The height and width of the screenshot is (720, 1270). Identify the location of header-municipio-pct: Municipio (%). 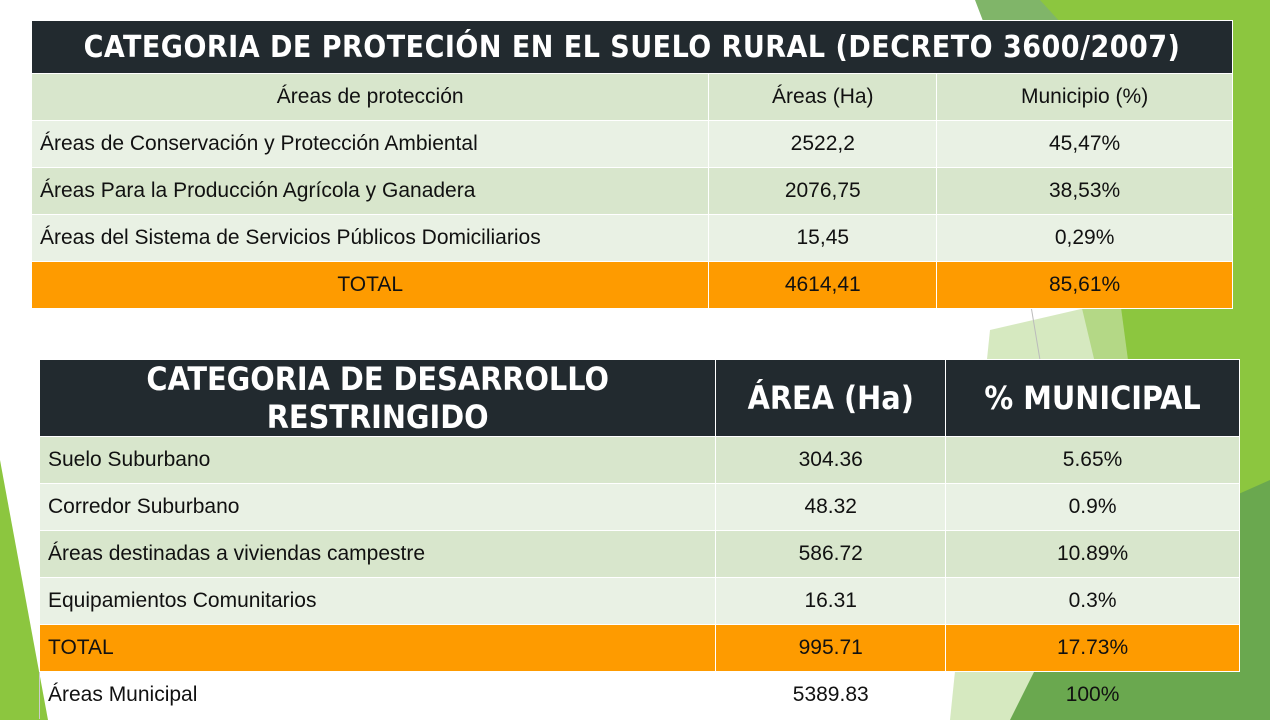
(1084, 97).